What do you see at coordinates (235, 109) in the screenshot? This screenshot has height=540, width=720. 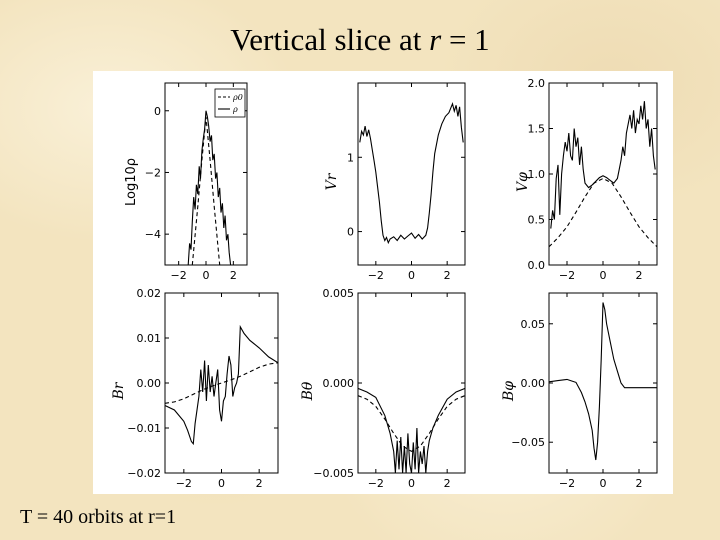 I see `rho-legend-label: ρ` at bounding box center [235, 109].